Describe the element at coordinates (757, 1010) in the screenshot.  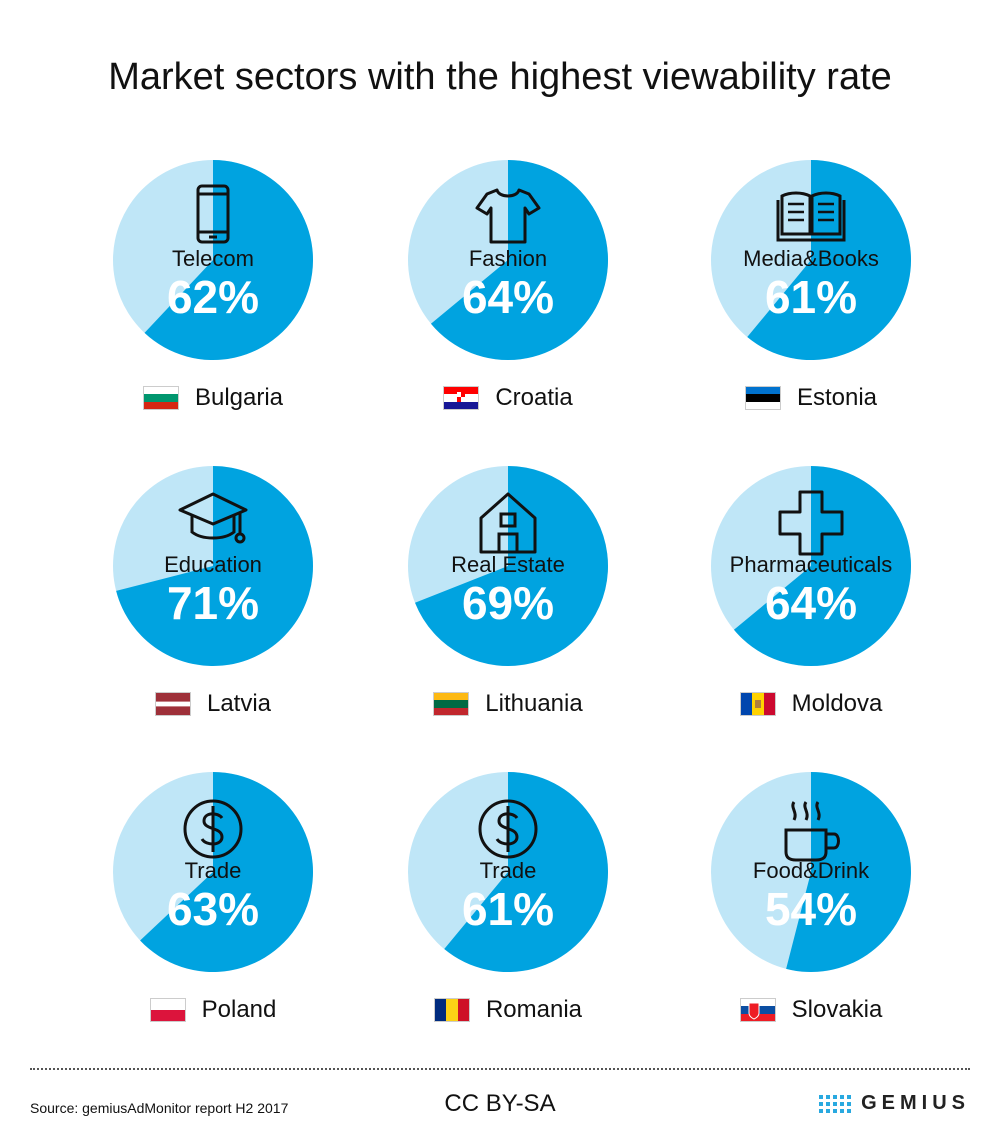
I see `flag-slovakia-icon` at that location.